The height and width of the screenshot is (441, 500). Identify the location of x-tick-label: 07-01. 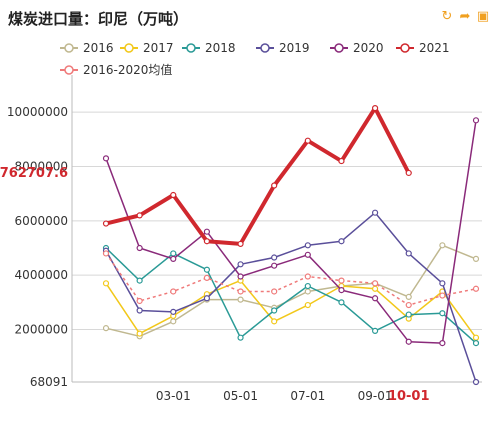
(307, 396).